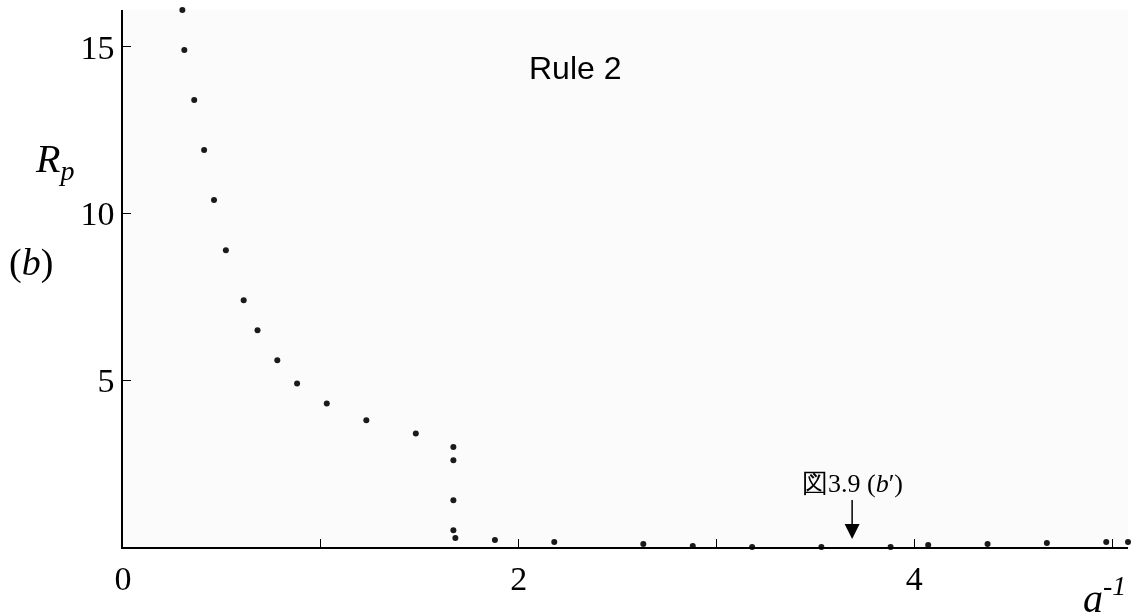 The width and height of the screenshot is (1142, 613). I want to click on x-tick-label: 4, so click(914, 578).